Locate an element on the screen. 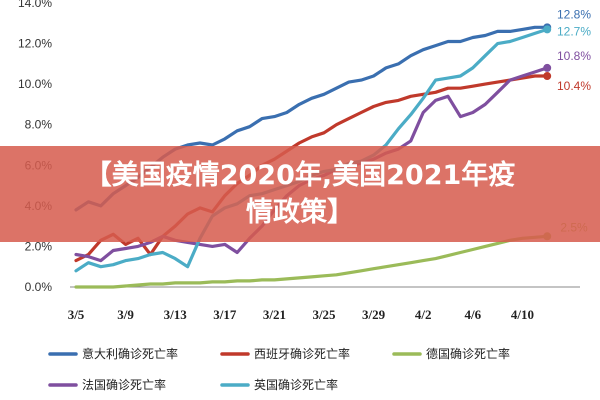 The height and width of the screenshot is (400, 600). legend-label: 德国确诊死亡率 is located at coordinates (468, 353).